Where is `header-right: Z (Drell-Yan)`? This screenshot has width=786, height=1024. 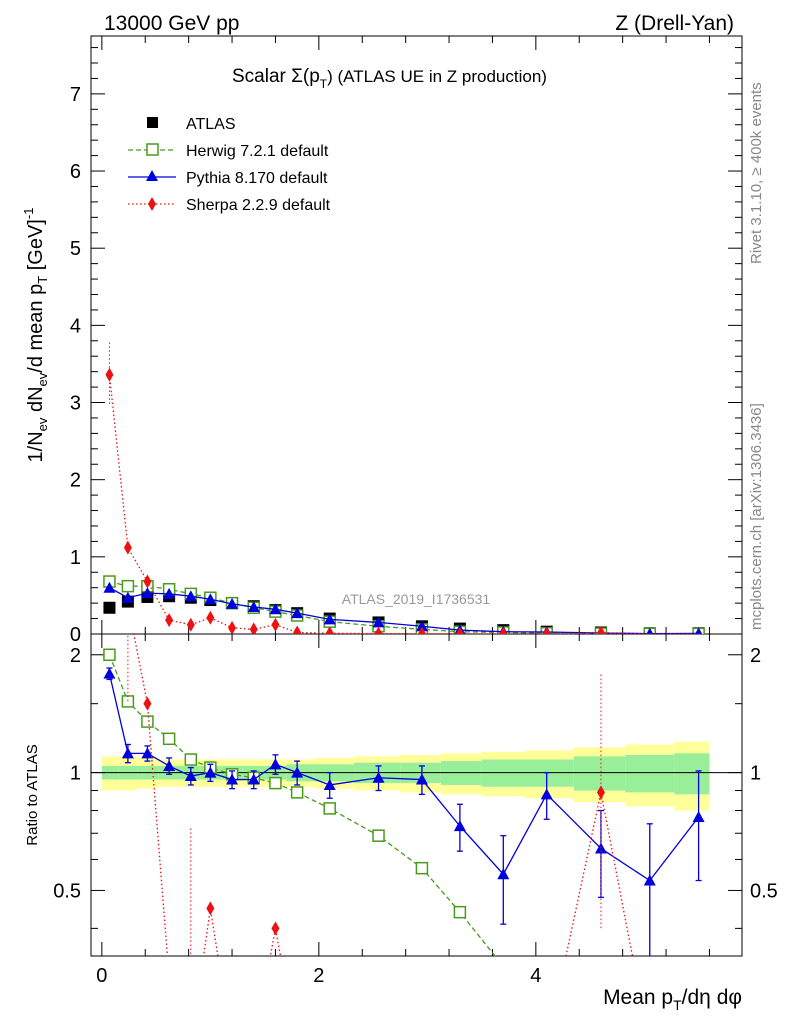
header-right: Z (Drell-Yan) is located at coordinates (674, 23).